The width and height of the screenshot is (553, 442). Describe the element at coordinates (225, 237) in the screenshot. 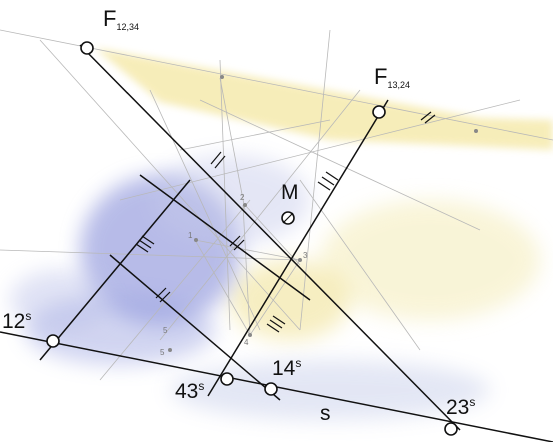

I see `line-12-parallel-b` at that location.